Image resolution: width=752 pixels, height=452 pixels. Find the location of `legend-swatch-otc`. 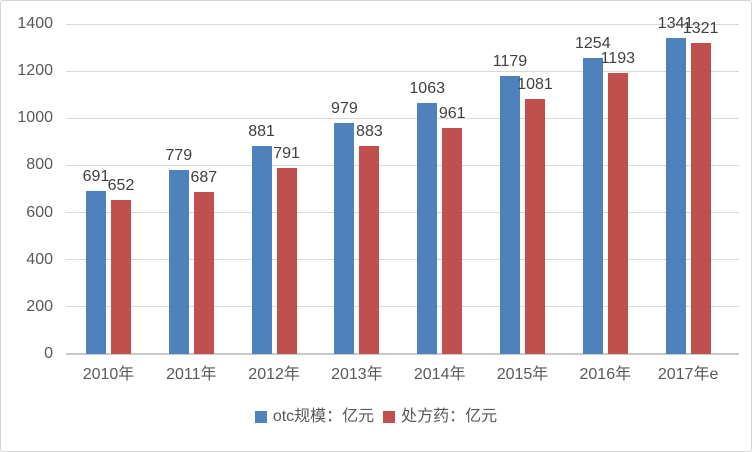

legend-swatch-otc is located at coordinates (260, 417).